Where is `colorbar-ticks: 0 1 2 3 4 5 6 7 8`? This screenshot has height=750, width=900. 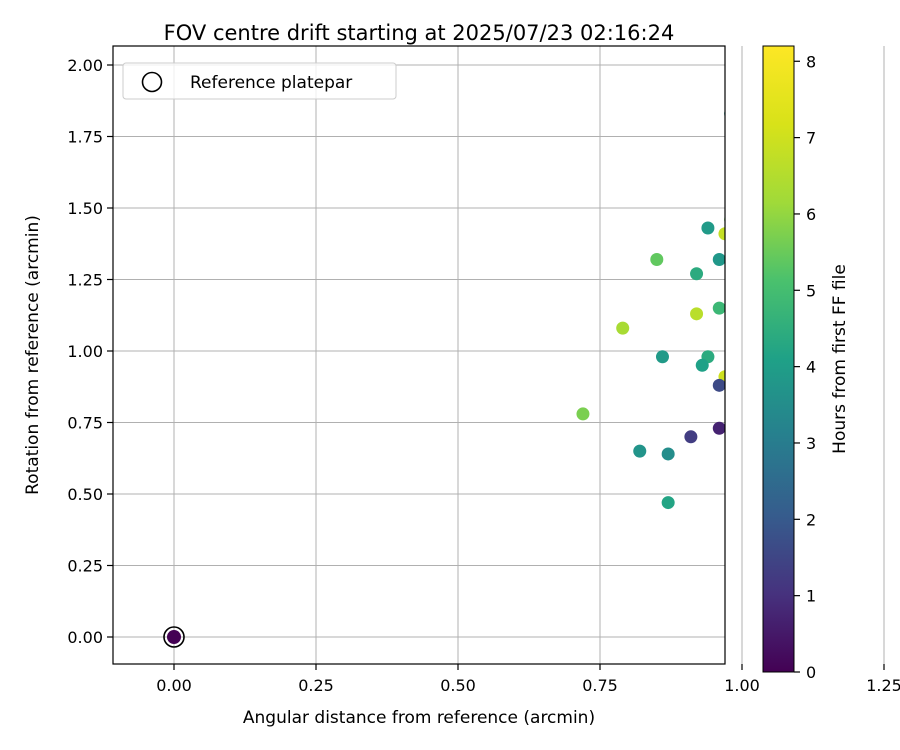 colorbar-ticks: 0 1 2 3 4 5 6 7 8 is located at coordinates (805, 367).